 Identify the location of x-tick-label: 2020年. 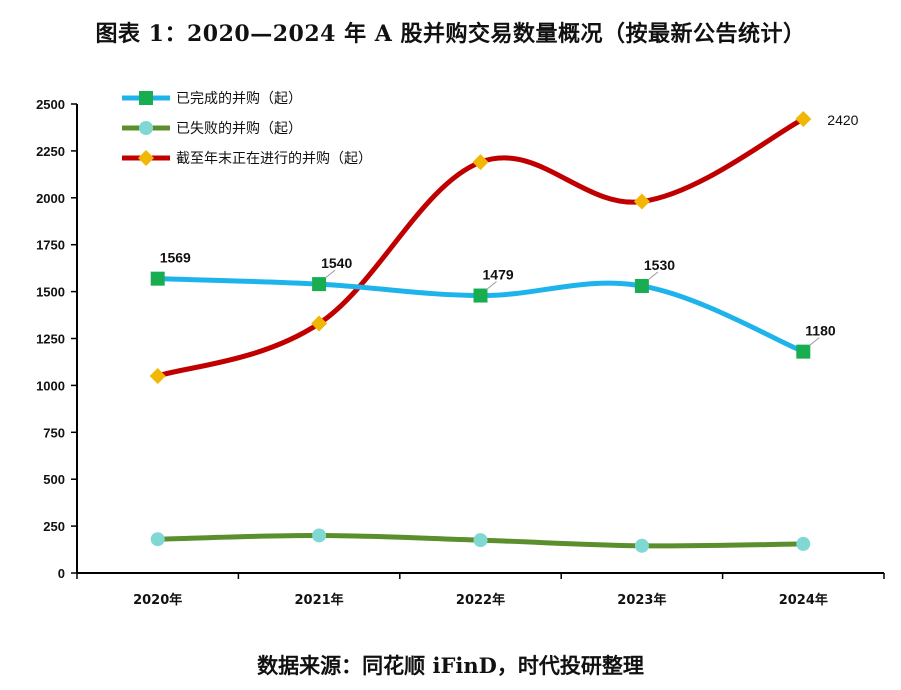
(157, 600).